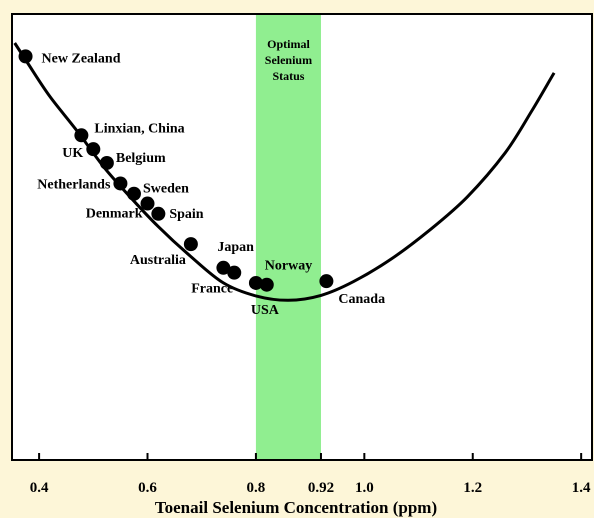 The width and height of the screenshot is (594, 518). Describe the element at coordinates (288, 237) in the screenshot. I see `optimal-band` at that location.